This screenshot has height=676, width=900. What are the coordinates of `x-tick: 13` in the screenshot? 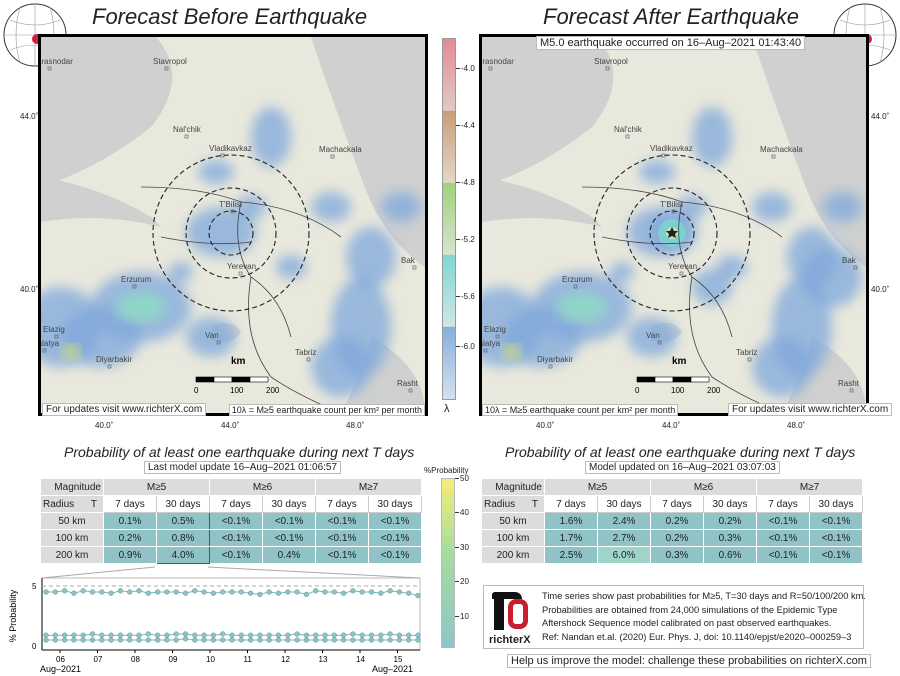 It's located at (323, 659).